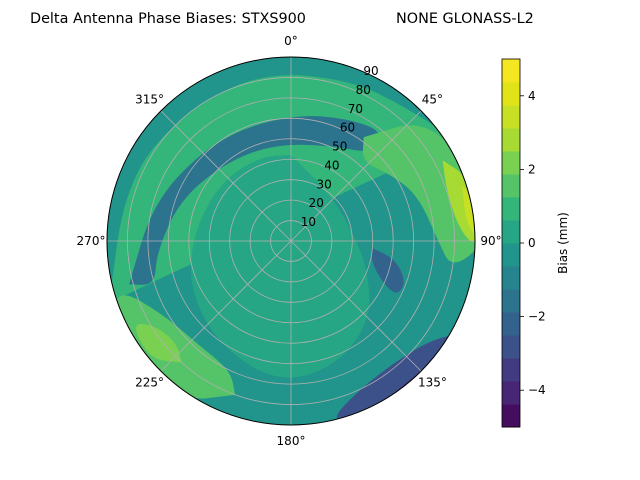  Describe the element at coordinates (324, 184) in the screenshot. I see `radial-tick-label: 30` at that location.